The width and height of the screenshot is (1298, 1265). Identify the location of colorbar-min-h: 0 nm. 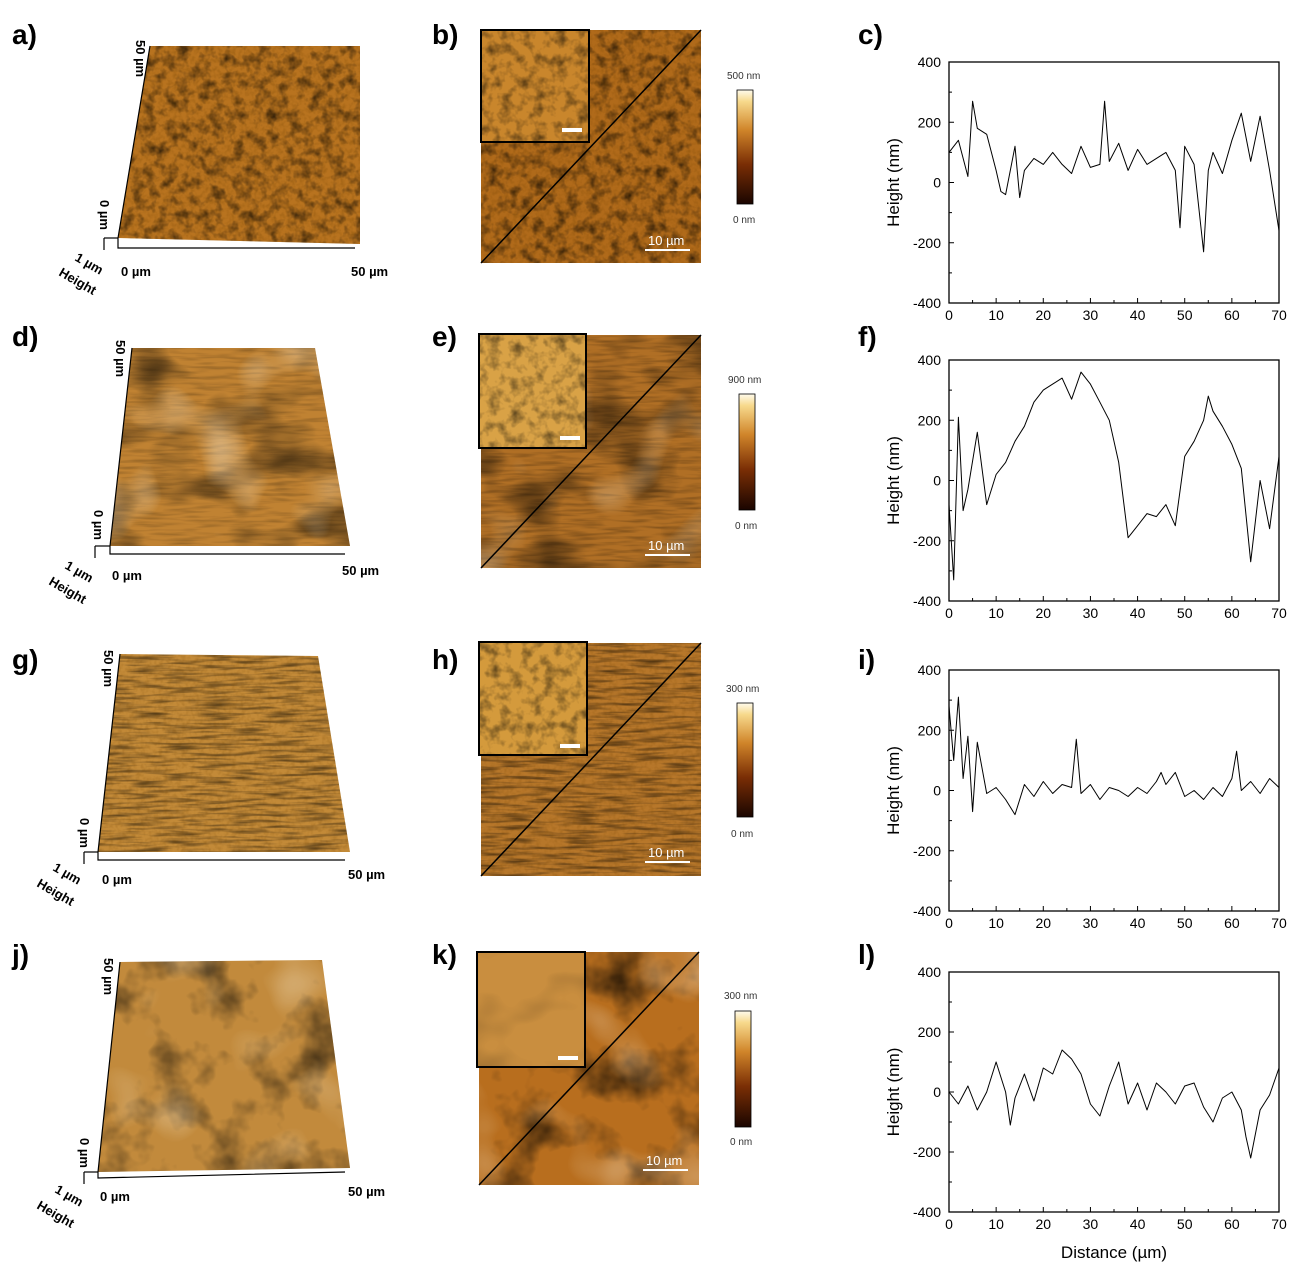
(742, 834).